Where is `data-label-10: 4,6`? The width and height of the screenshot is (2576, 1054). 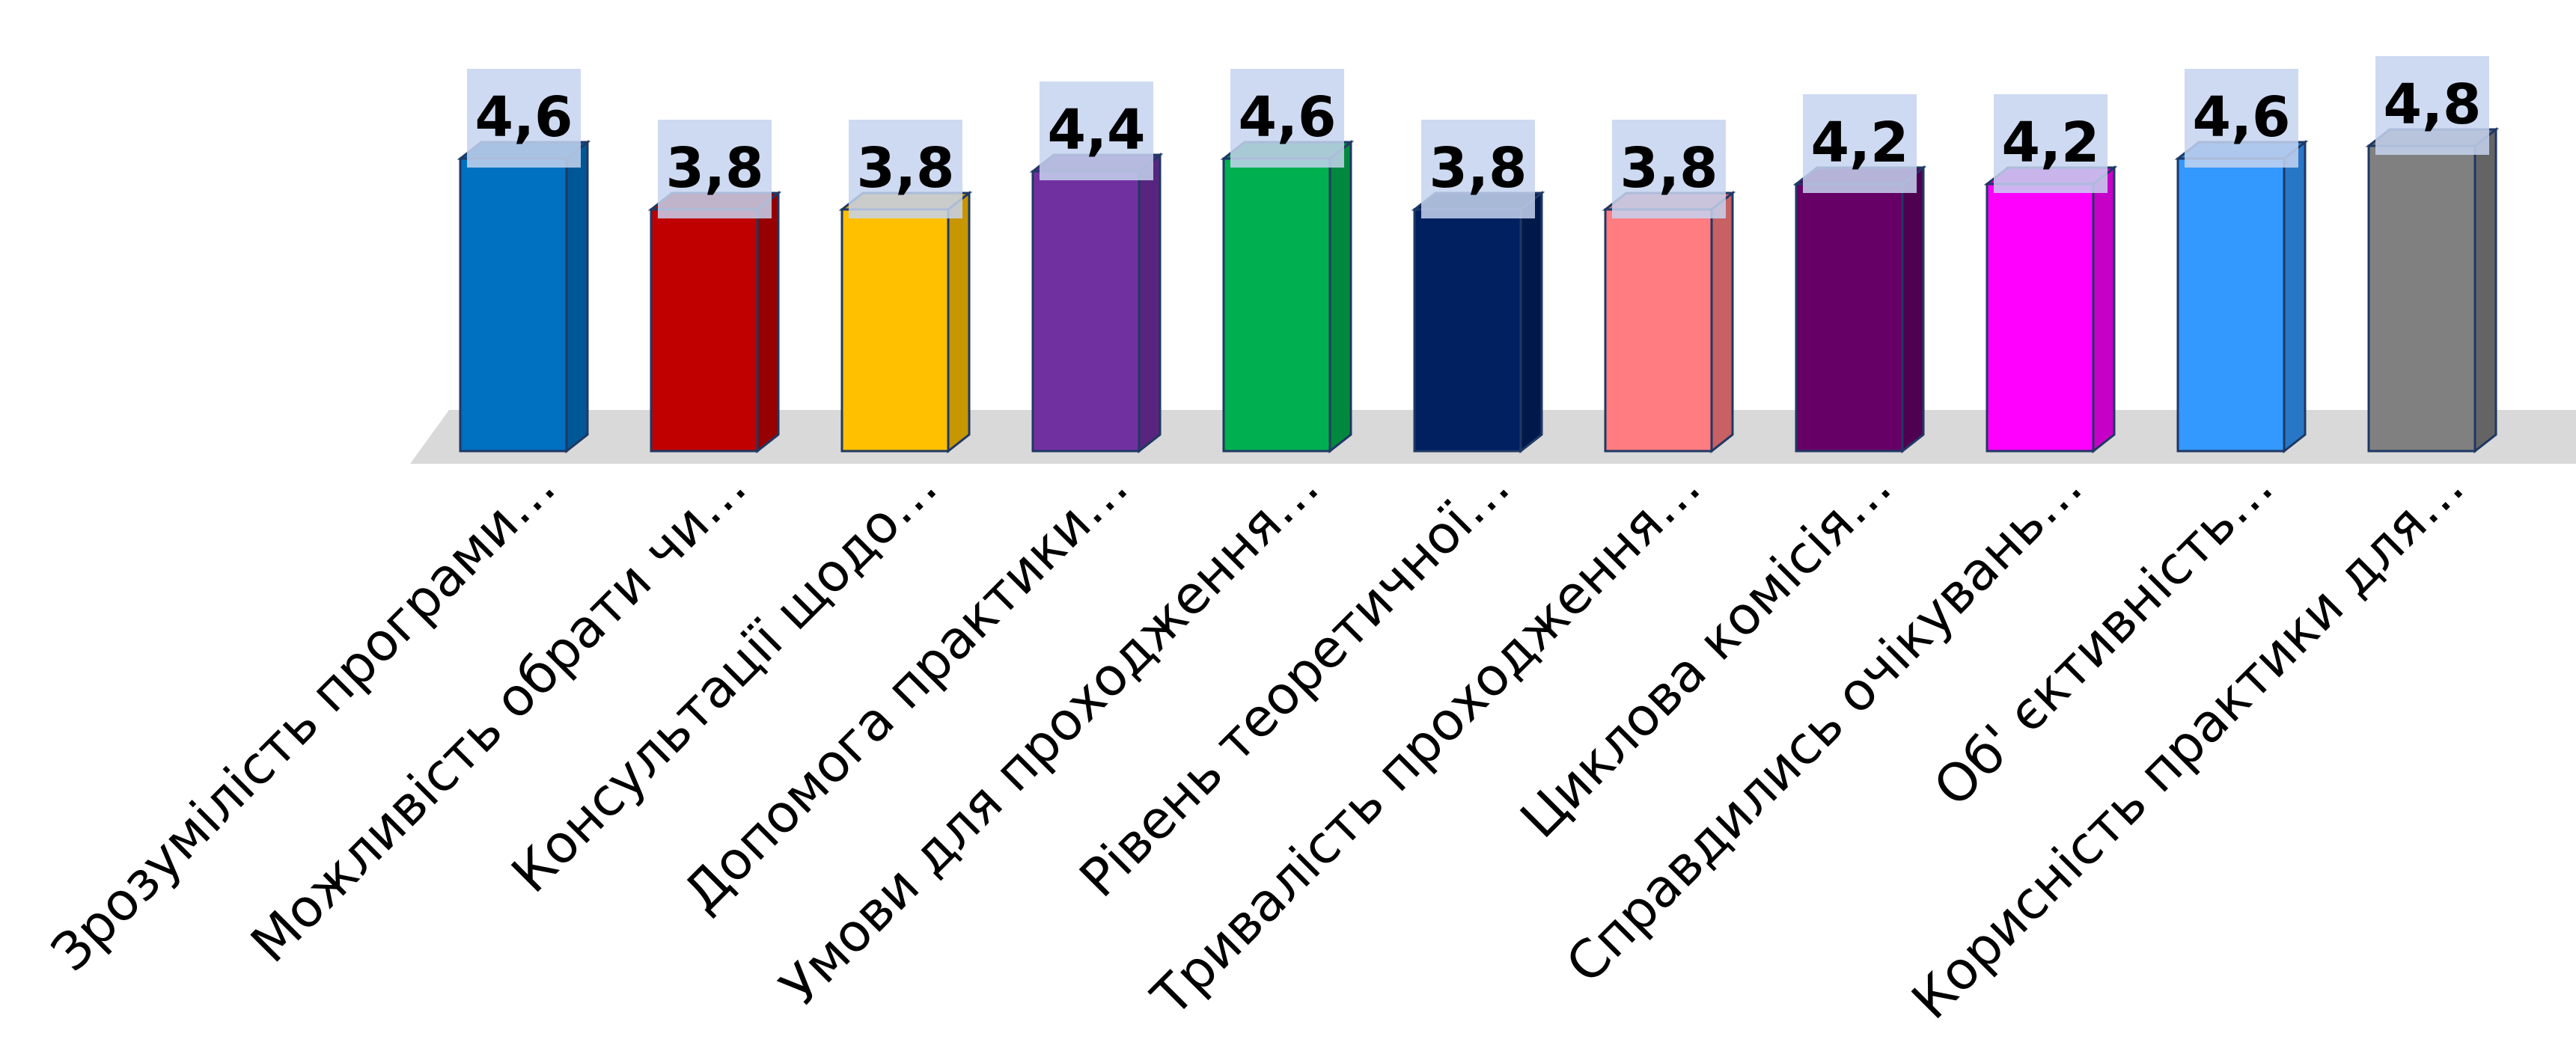 data-label-10: 4,6 is located at coordinates (2241, 119).